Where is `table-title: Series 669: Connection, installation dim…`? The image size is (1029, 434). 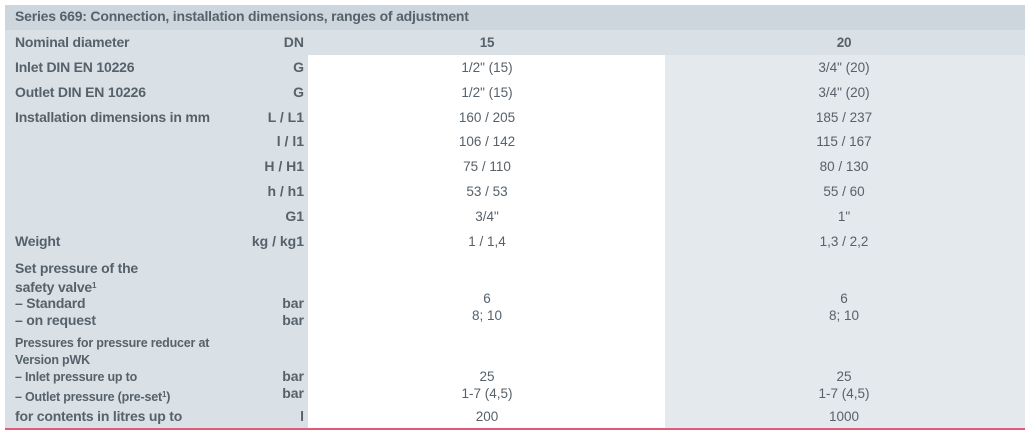 table-title: Series 669: Connection, installation dim… is located at coordinates (242, 16).